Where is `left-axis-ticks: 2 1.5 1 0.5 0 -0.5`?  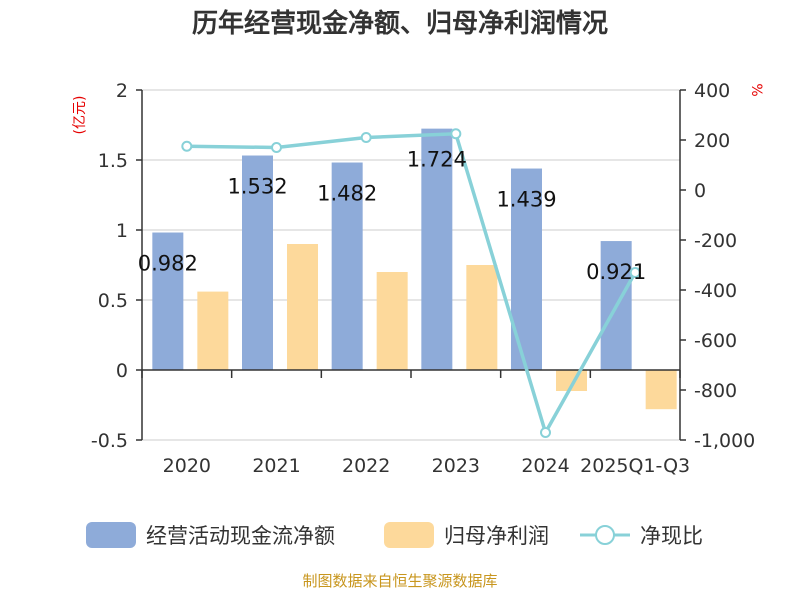 left-axis-ticks: 2 1.5 1 0.5 0 -0.5 is located at coordinates (116, 266).